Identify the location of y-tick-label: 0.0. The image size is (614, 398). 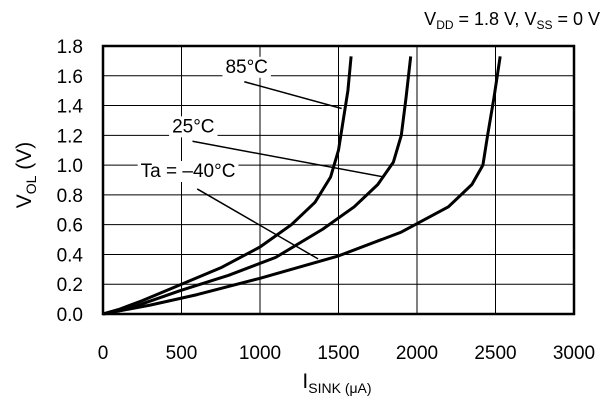
(70, 315).